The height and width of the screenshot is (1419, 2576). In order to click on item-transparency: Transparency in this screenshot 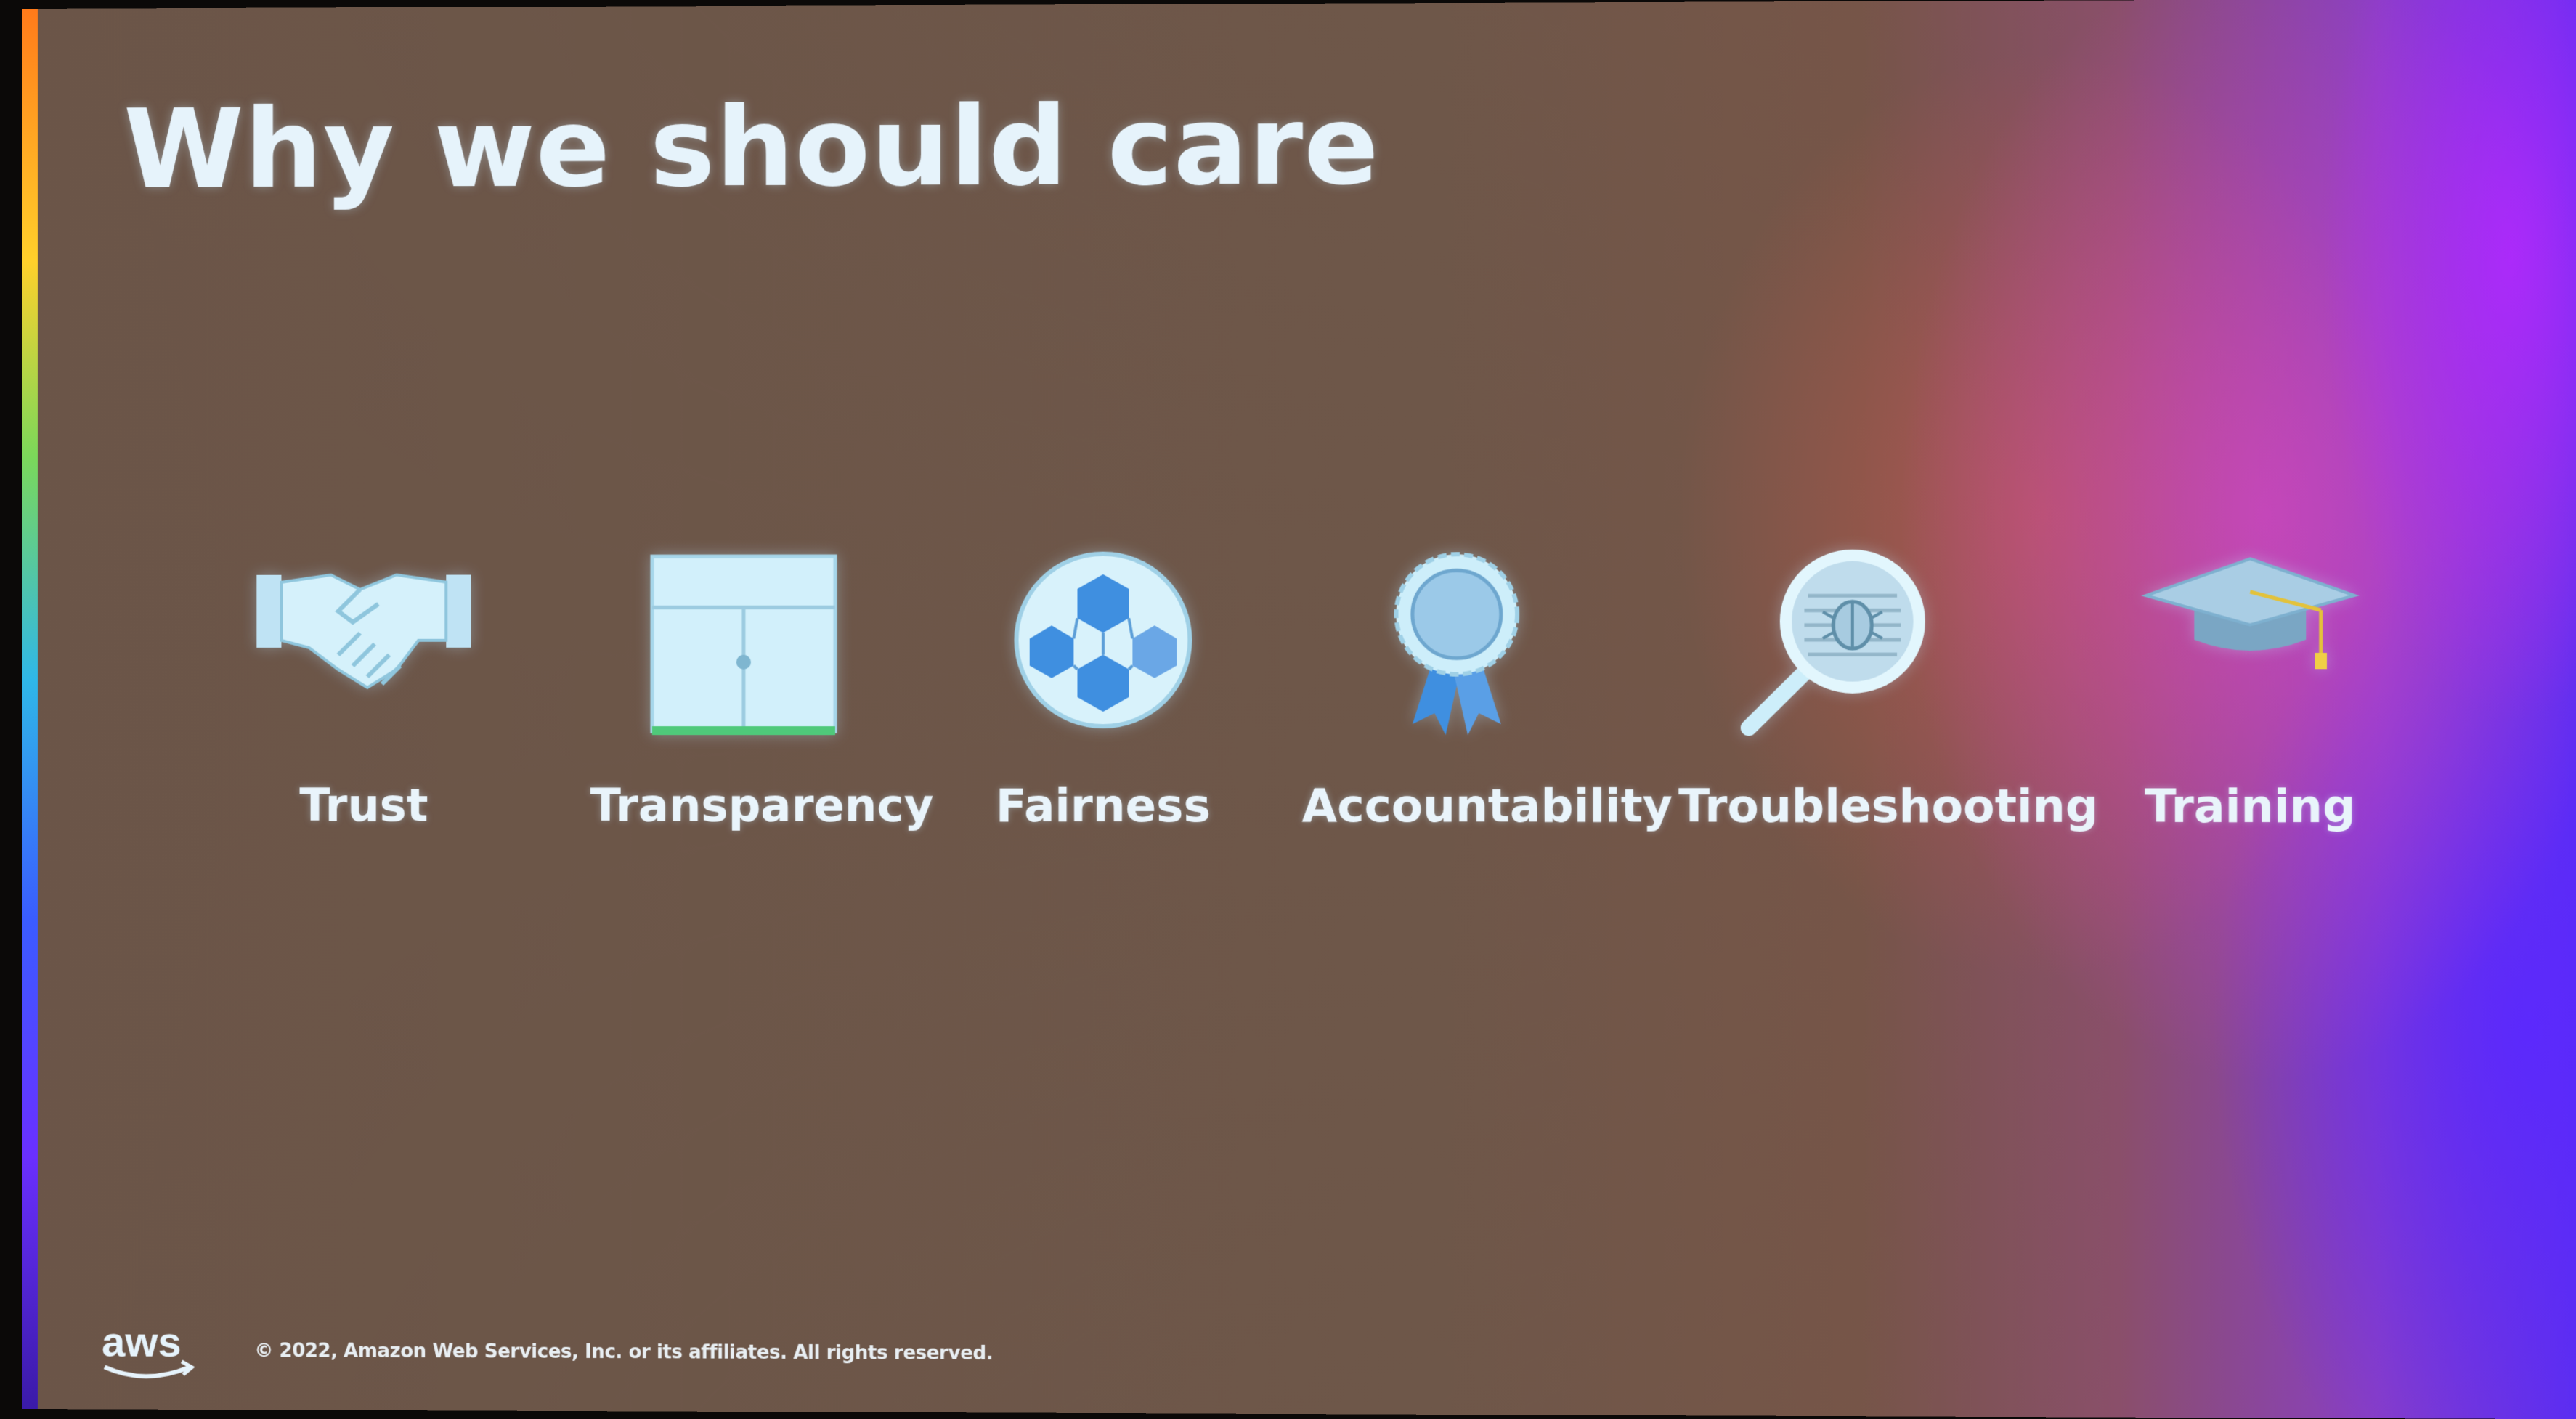, I will do `click(743, 702)`.